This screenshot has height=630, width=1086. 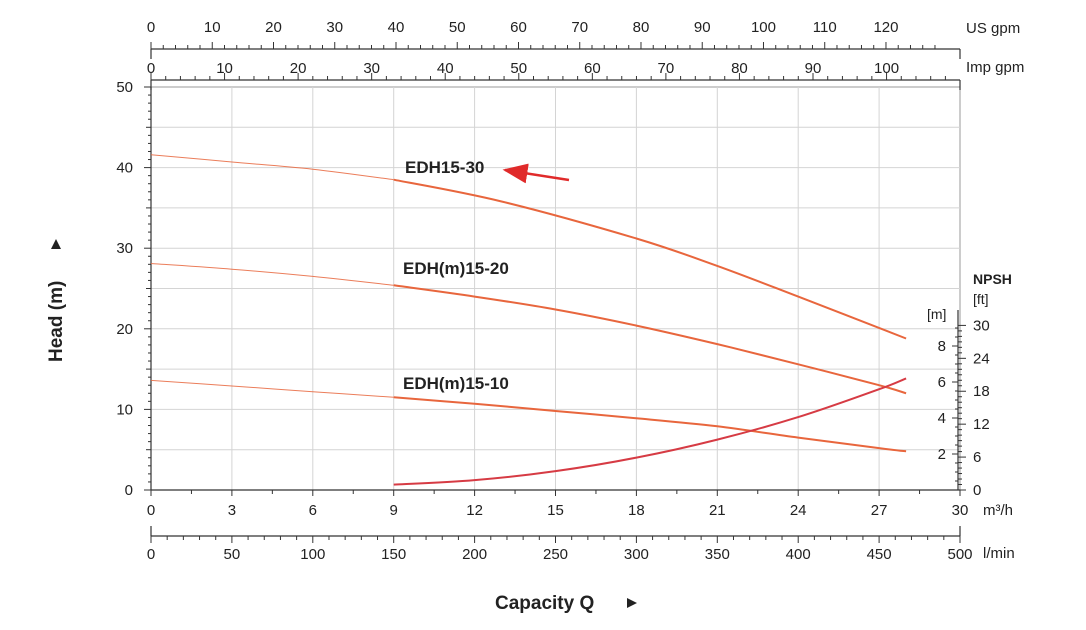 What do you see at coordinates (151, 68) in the screenshot?
I see `imp-gpm-axis-tick-label: 0` at bounding box center [151, 68].